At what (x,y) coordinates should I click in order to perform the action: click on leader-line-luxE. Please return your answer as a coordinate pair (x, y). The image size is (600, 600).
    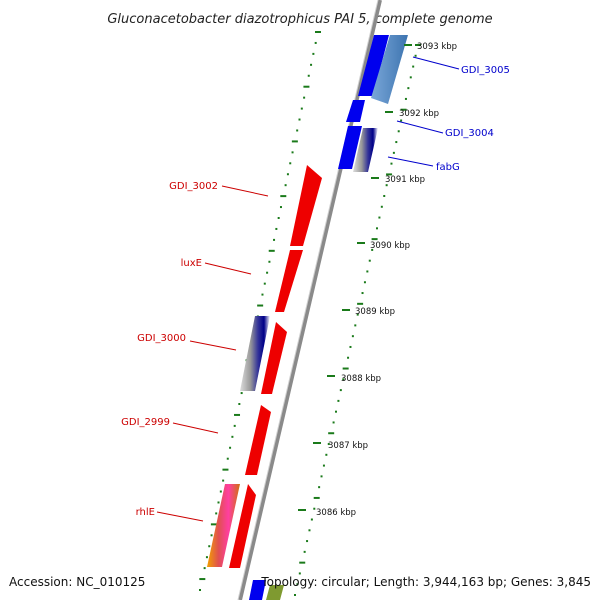
    Looking at the image, I should click on (228, 268).